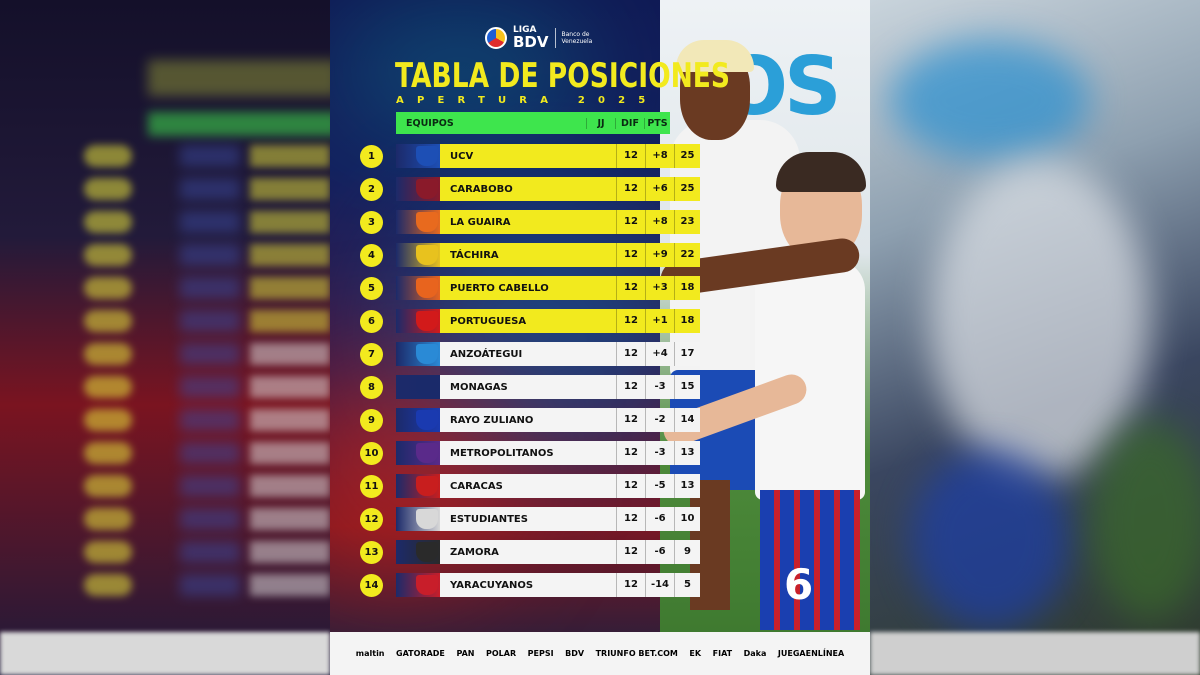 The height and width of the screenshot is (675, 1200). Describe the element at coordinates (371, 387) in the screenshot. I see `position-badge: 8` at that location.